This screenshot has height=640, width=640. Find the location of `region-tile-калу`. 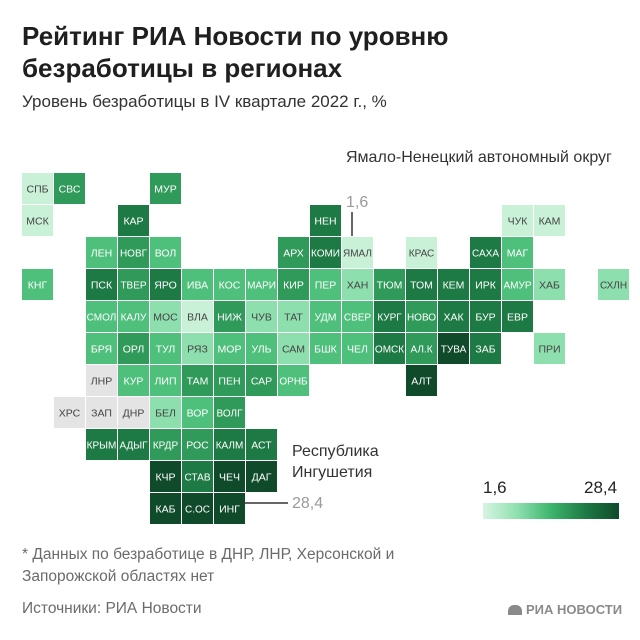

region-tile-калу is located at coordinates (133, 316).